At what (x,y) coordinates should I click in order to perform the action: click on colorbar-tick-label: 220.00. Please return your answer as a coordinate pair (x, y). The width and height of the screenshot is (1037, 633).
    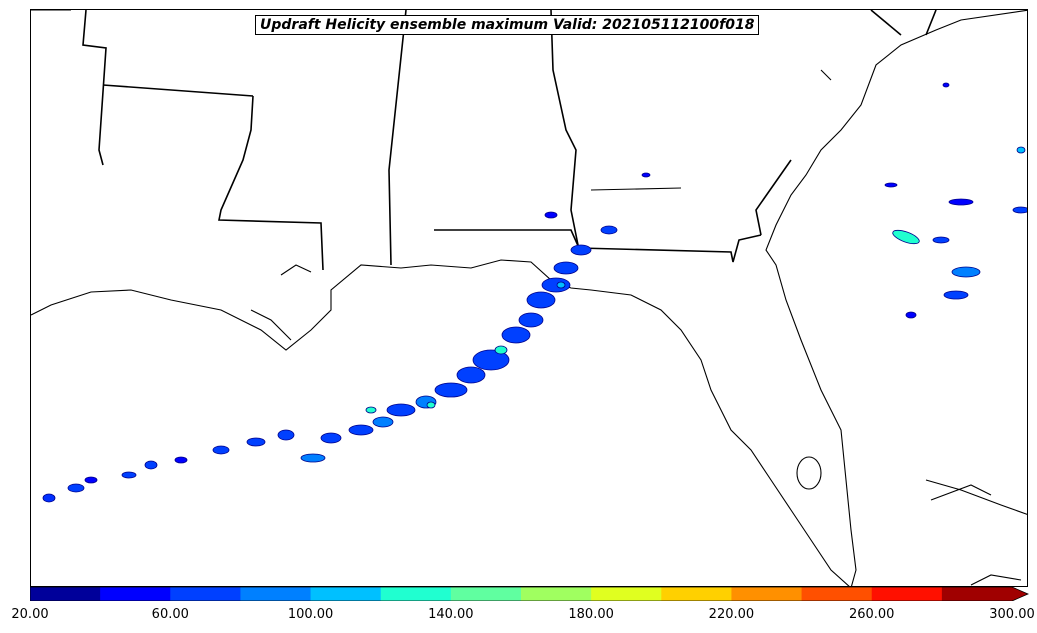
    Looking at the image, I should click on (731, 614).